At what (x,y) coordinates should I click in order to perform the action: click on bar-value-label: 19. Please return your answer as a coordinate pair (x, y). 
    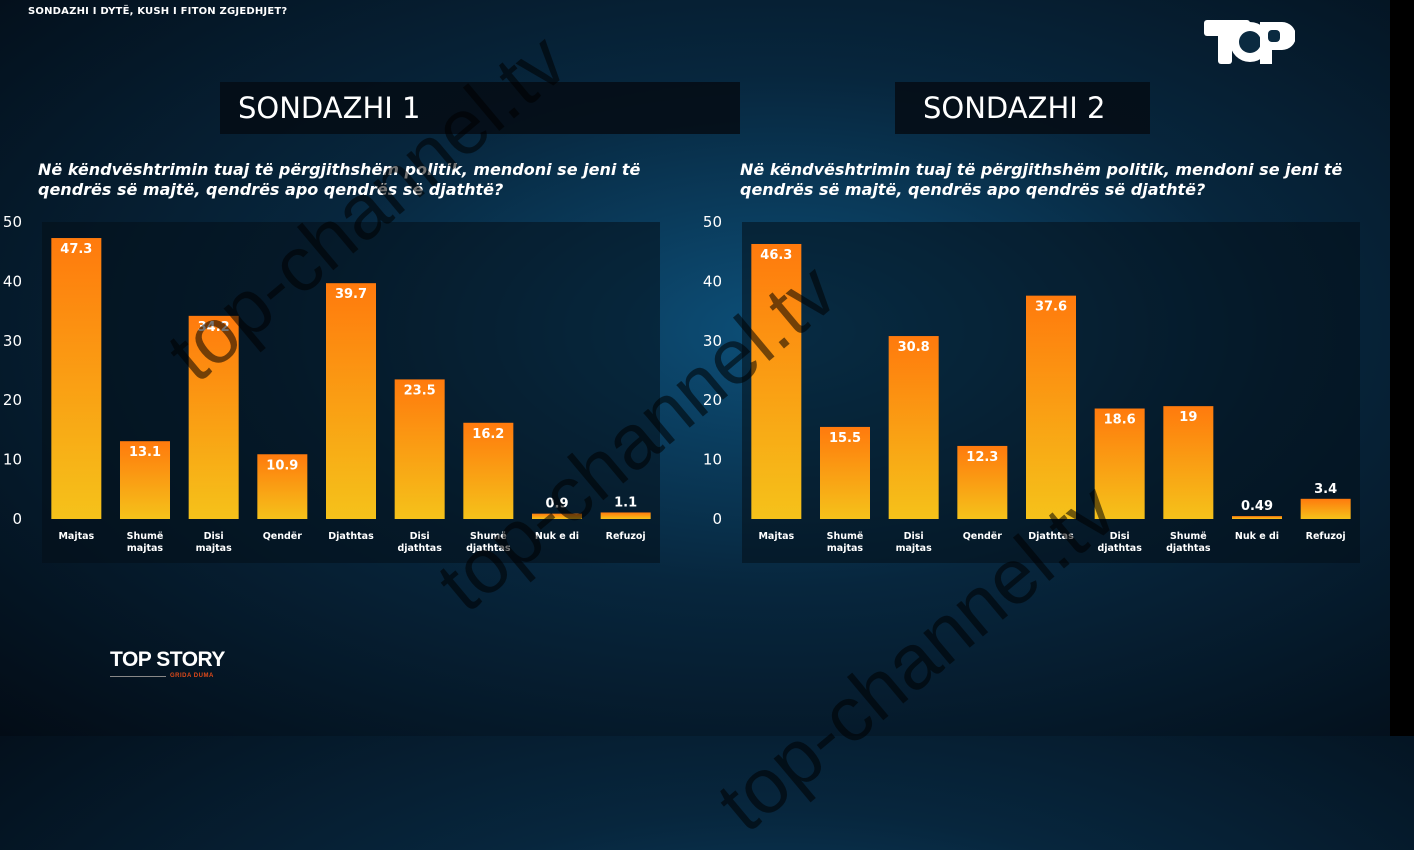
    Looking at the image, I should click on (1188, 417).